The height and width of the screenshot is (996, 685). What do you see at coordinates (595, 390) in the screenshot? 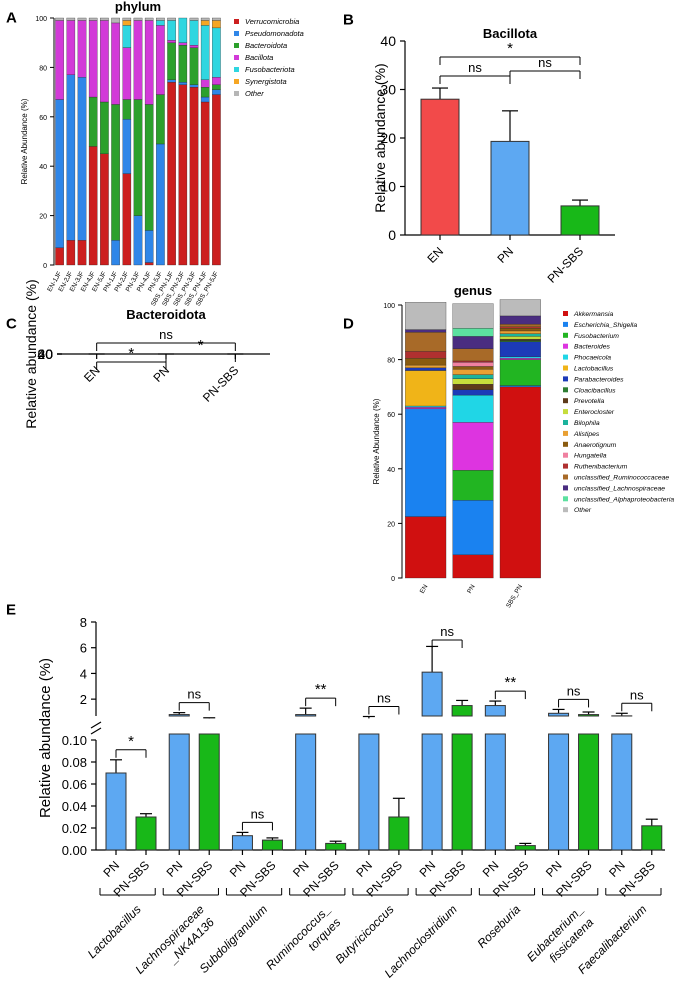
I see `legend-label-D: Cloacibacillus` at bounding box center [595, 390].